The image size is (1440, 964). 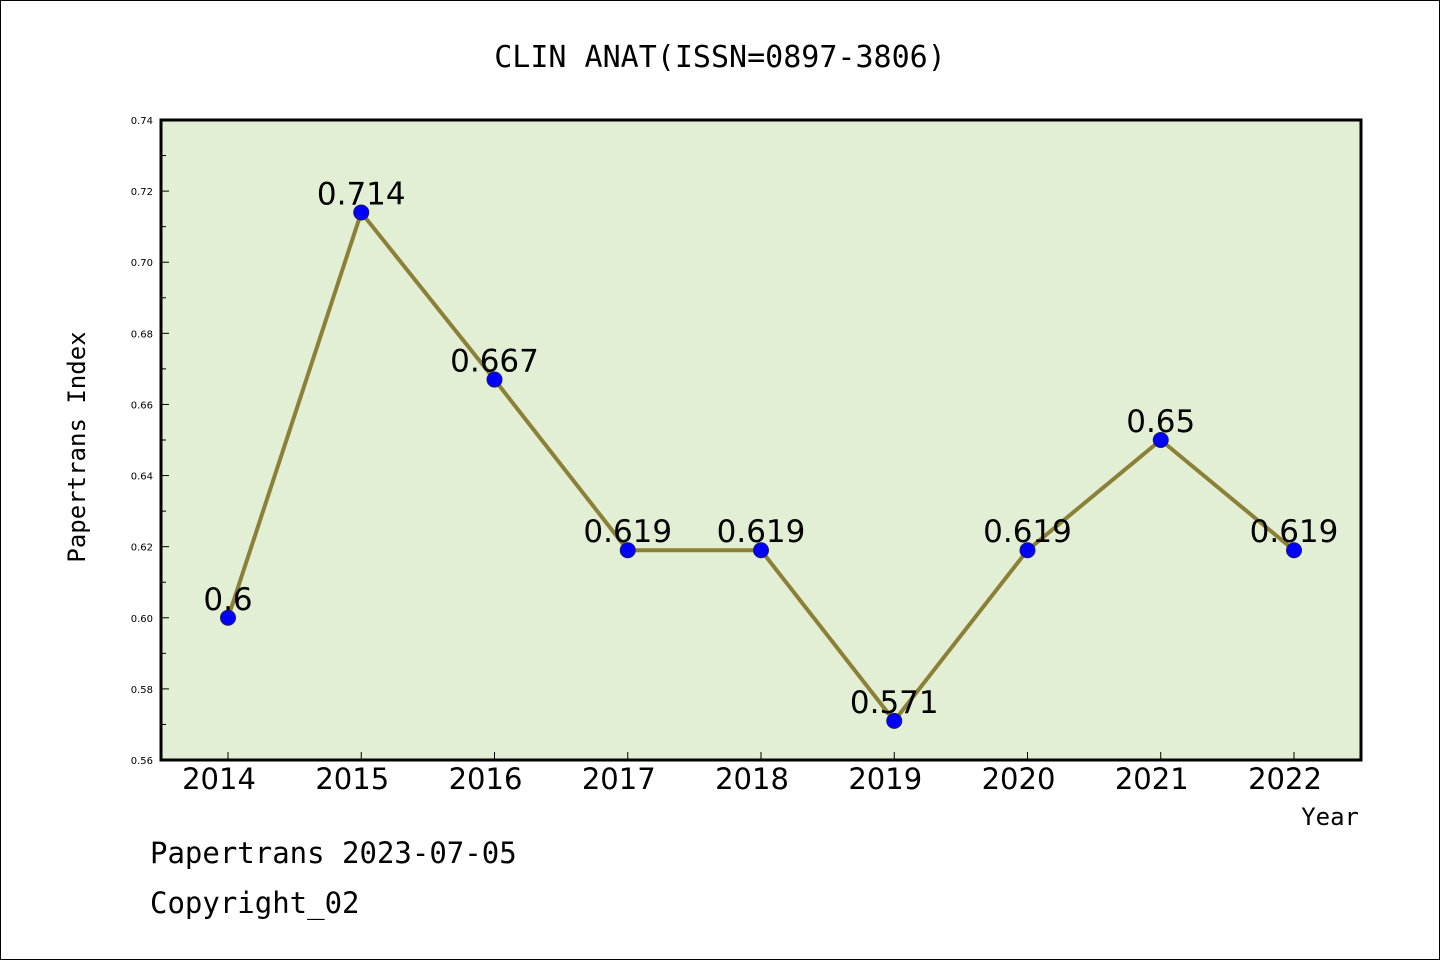 I want to click on y-tick-label: 0.58, so click(x=142, y=690).